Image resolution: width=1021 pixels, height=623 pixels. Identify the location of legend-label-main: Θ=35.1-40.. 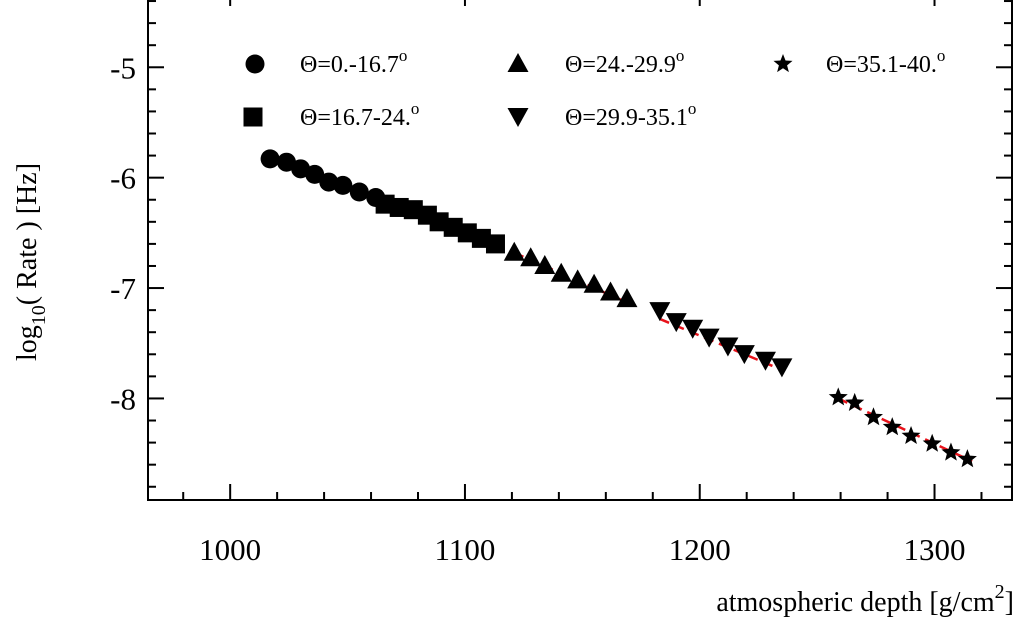
(881, 65).